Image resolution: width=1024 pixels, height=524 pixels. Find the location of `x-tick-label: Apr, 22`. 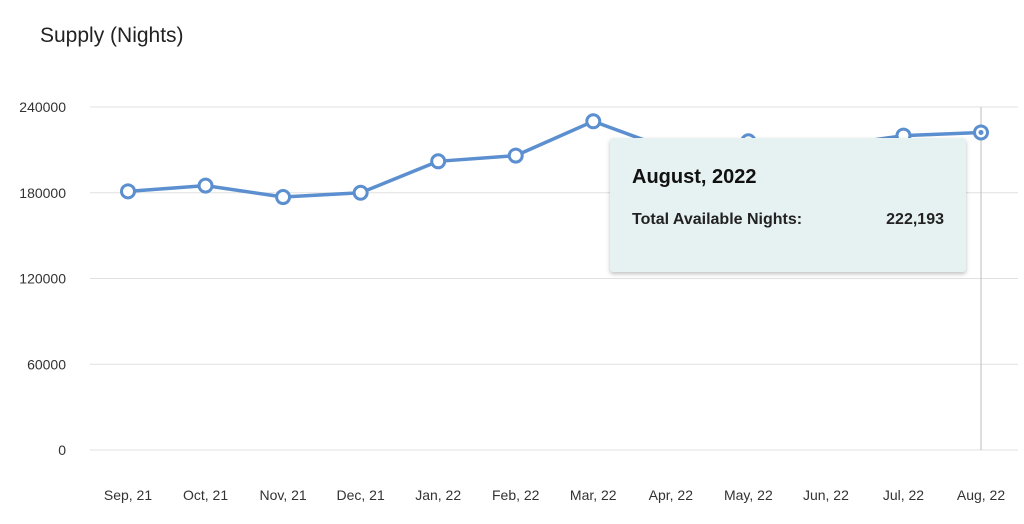

x-tick-label: Apr, 22 is located at coordinates (671, 495).